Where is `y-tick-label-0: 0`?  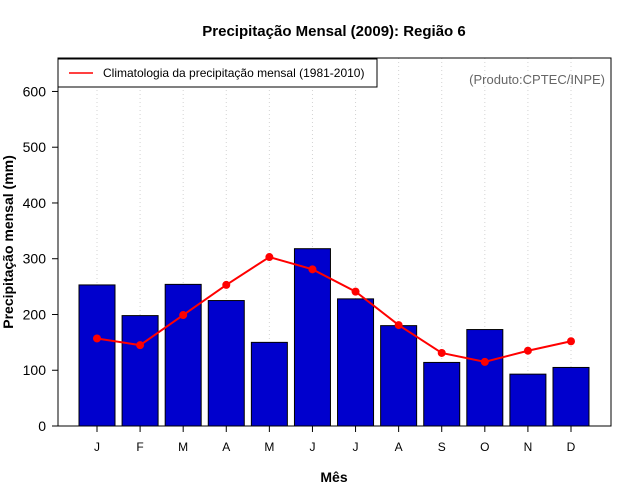
y-tick-label-0: 0 is located at coordinates (42, 426).